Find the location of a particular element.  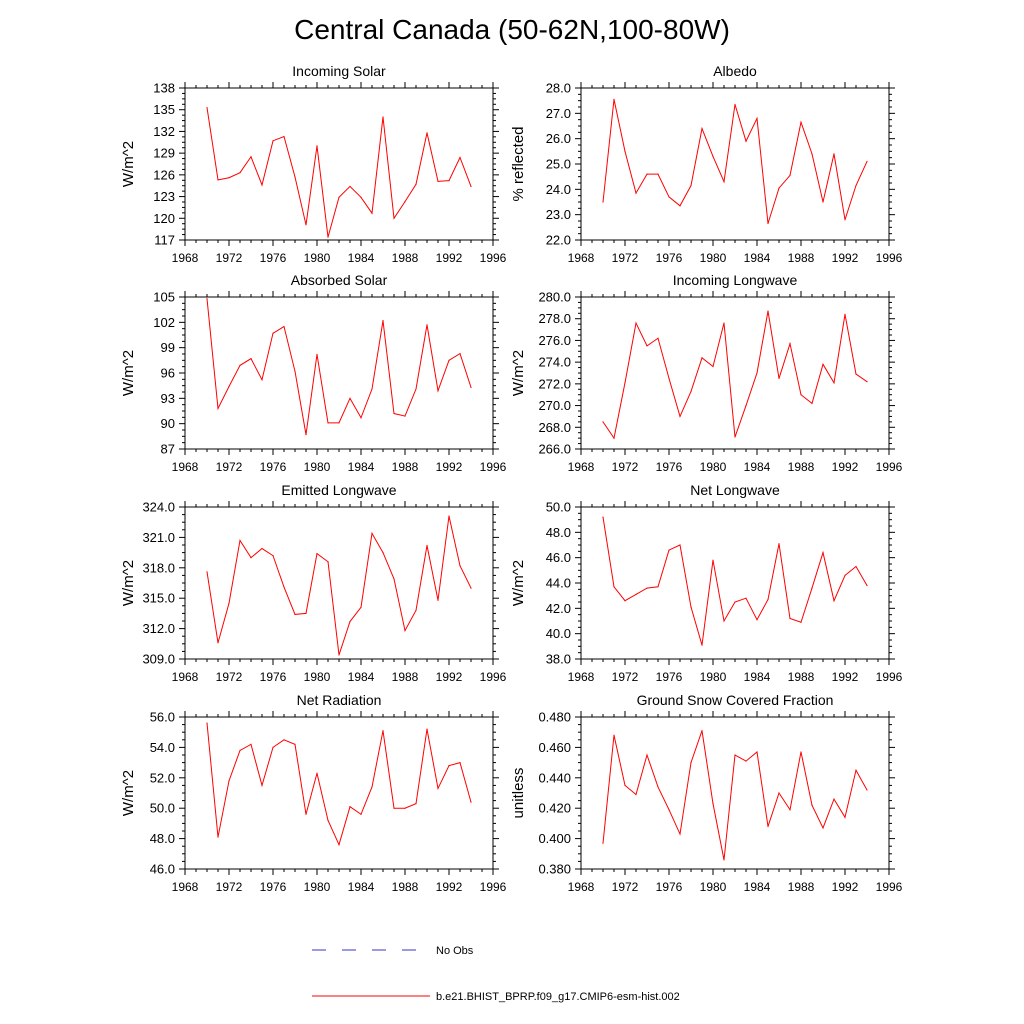

y-tick-label: 93 is located at coordinates (168, 398).